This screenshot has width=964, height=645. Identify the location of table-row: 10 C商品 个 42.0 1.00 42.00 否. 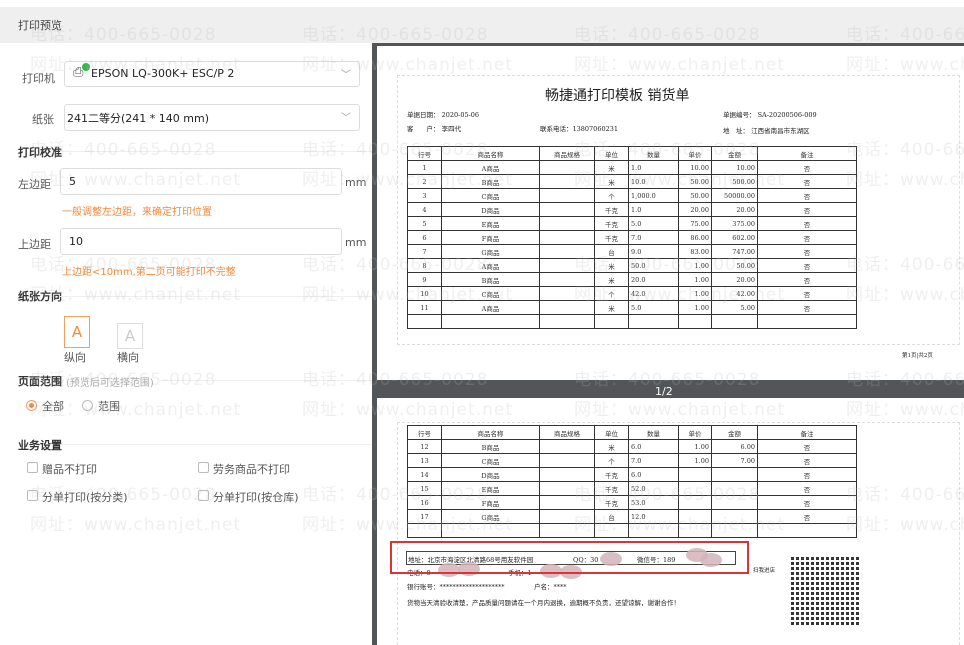
(632, 293).